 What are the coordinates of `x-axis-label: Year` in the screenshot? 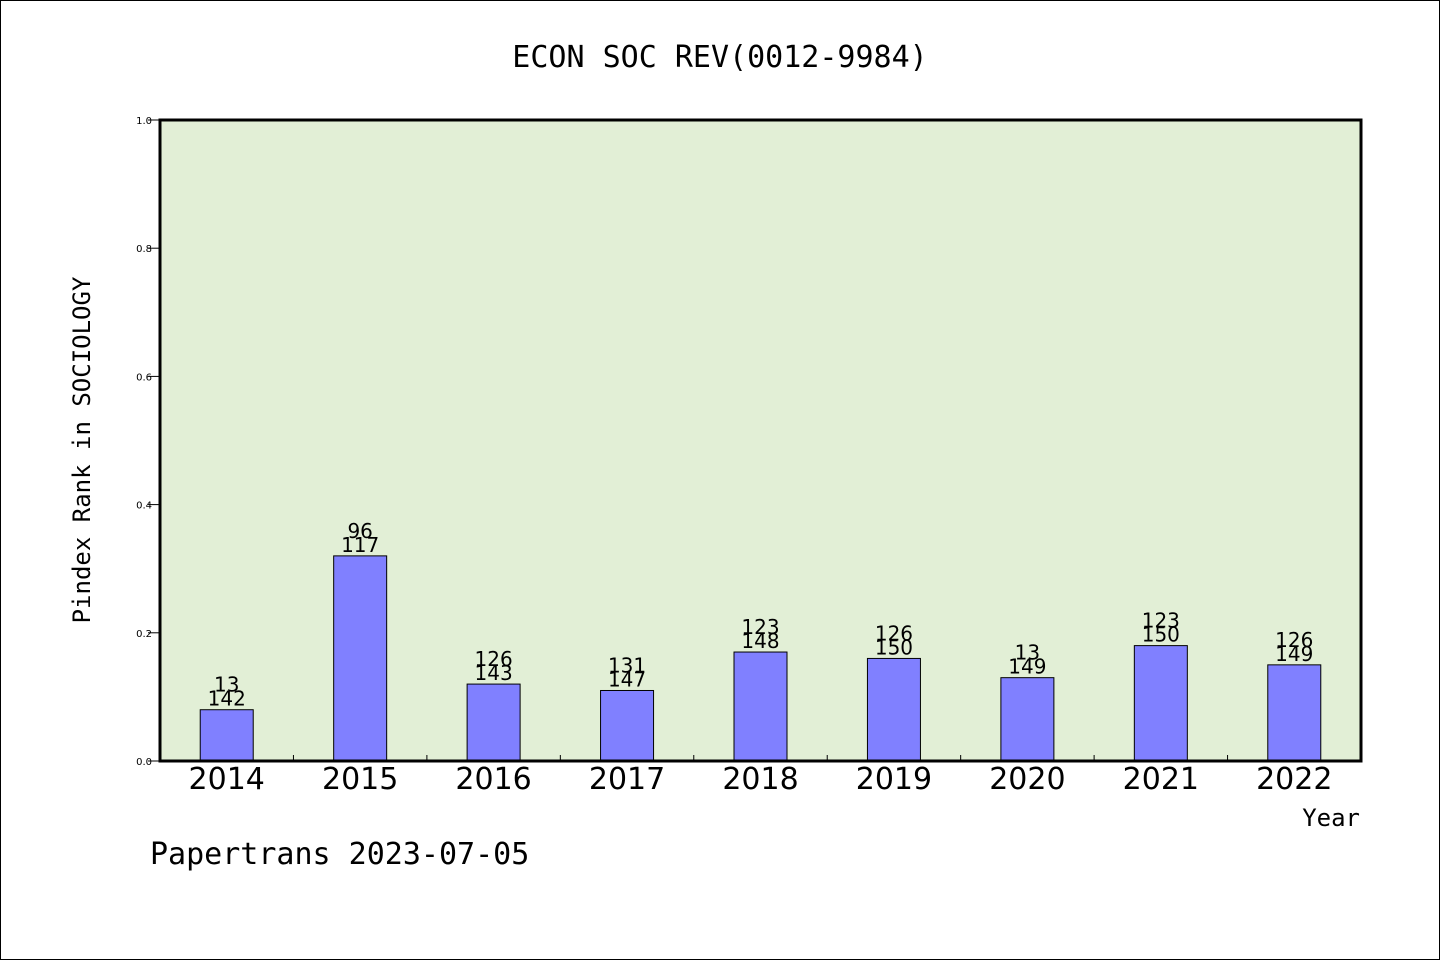 It's located at (1331, 818).